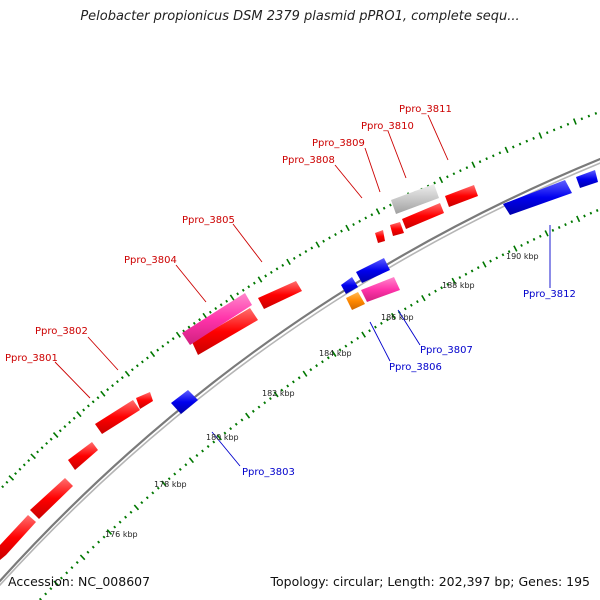 Image resolution: width=600 pixels, height=600 pixels. Describe the element at coordinates (61, 331) in the screenshot. I see `gene-label: Ppro_3802` at that location.